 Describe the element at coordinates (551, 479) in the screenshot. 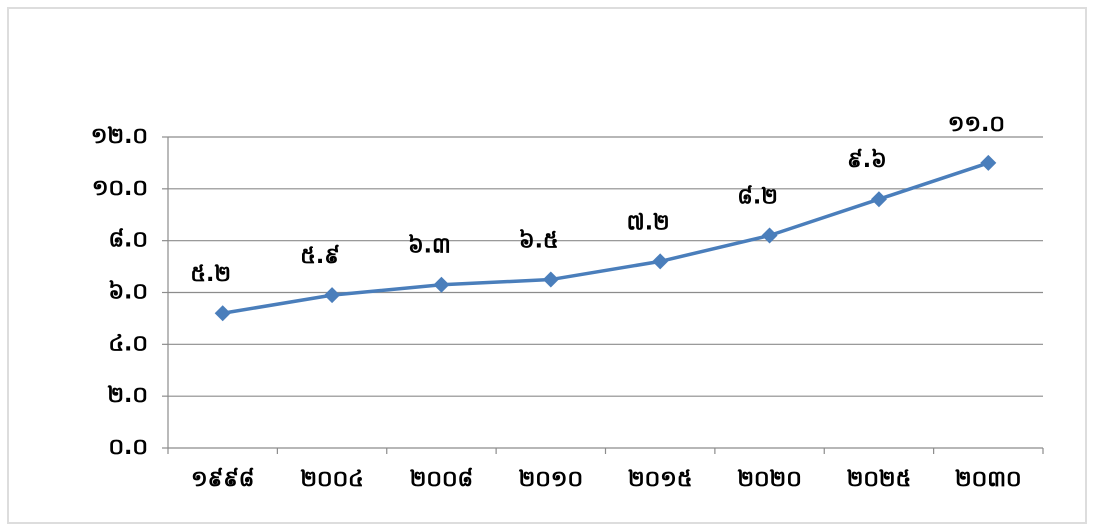

I see `x-tick-label: ២០១០` at that location.